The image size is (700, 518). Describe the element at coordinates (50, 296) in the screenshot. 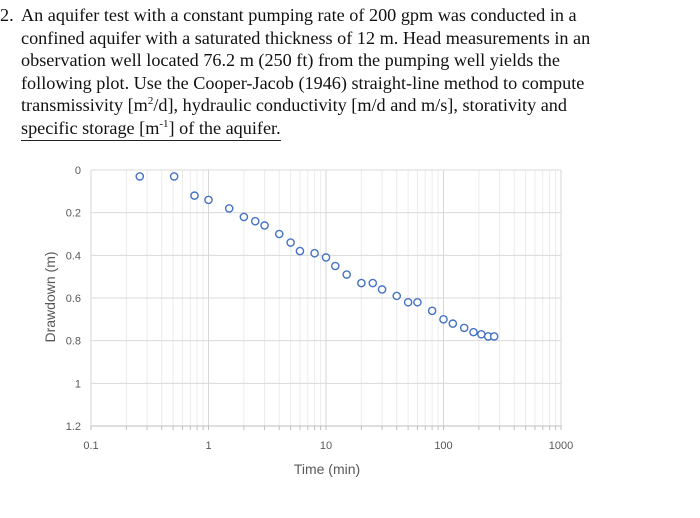

I see `y-axis-label: Drawdown (m)` at that location.